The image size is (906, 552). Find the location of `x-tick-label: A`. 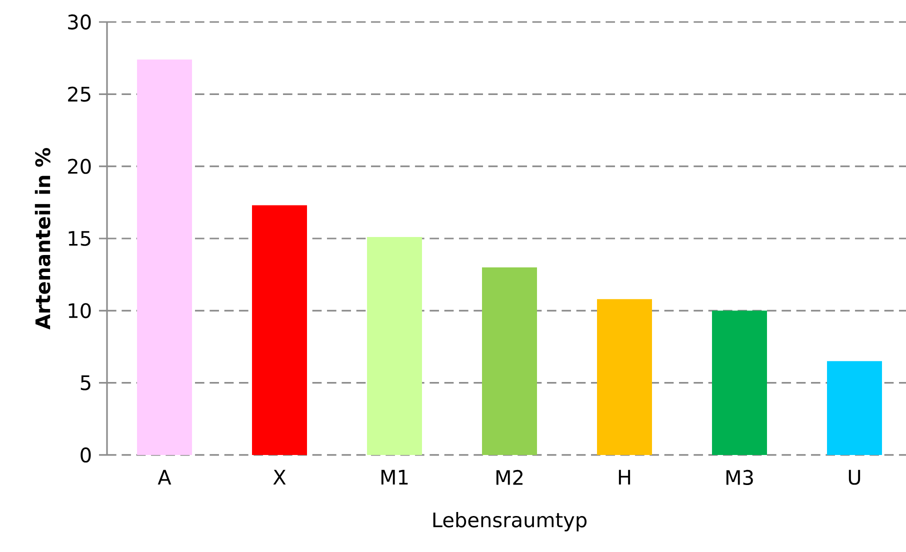

x-tick-label: A is located at coordinates (165, 477).